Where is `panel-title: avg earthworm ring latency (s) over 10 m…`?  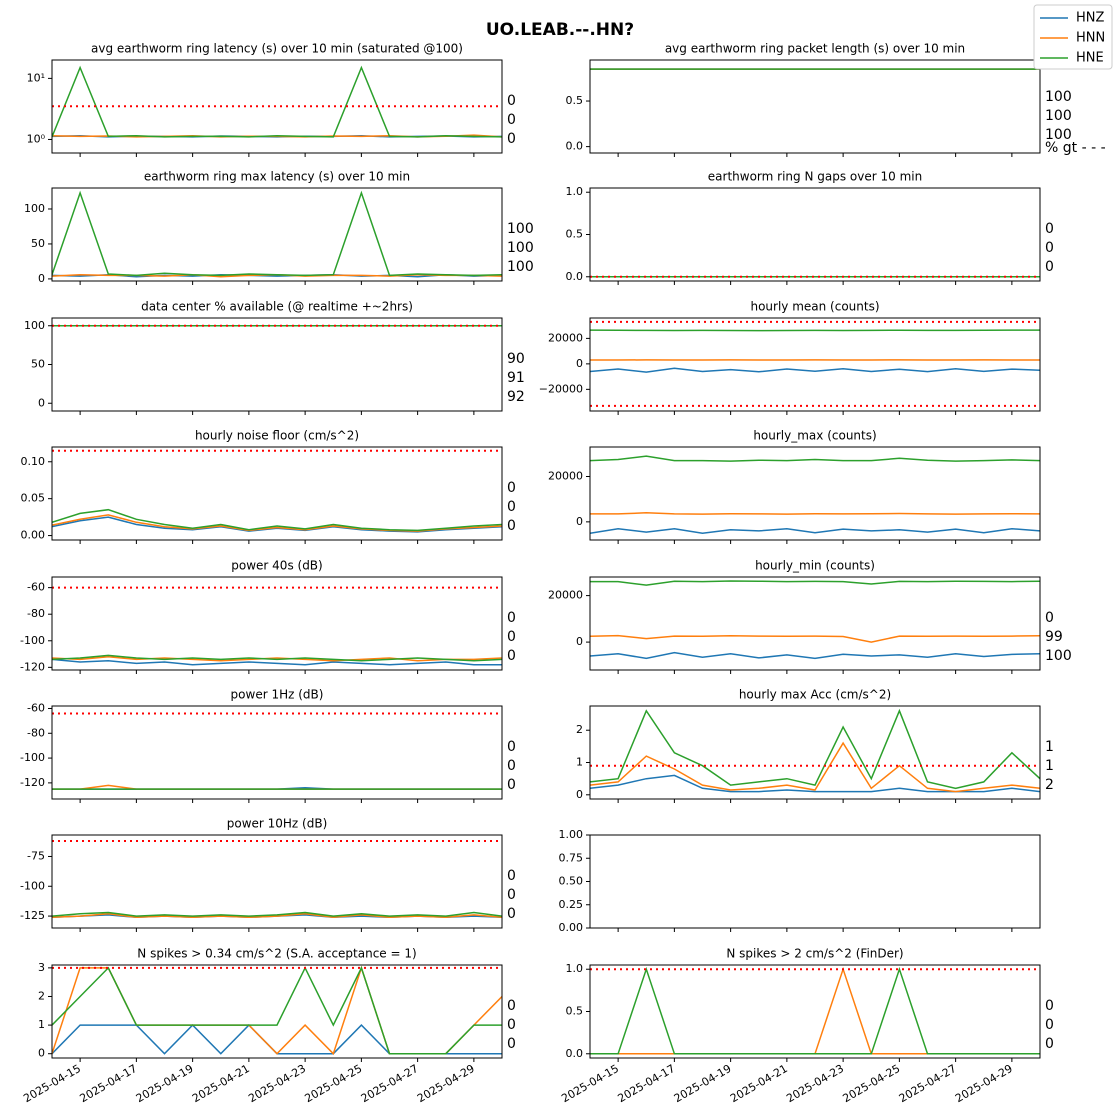
panel-title: avg earthworm ring latency (s) over 10 m… is located at coordinates (277, 49).